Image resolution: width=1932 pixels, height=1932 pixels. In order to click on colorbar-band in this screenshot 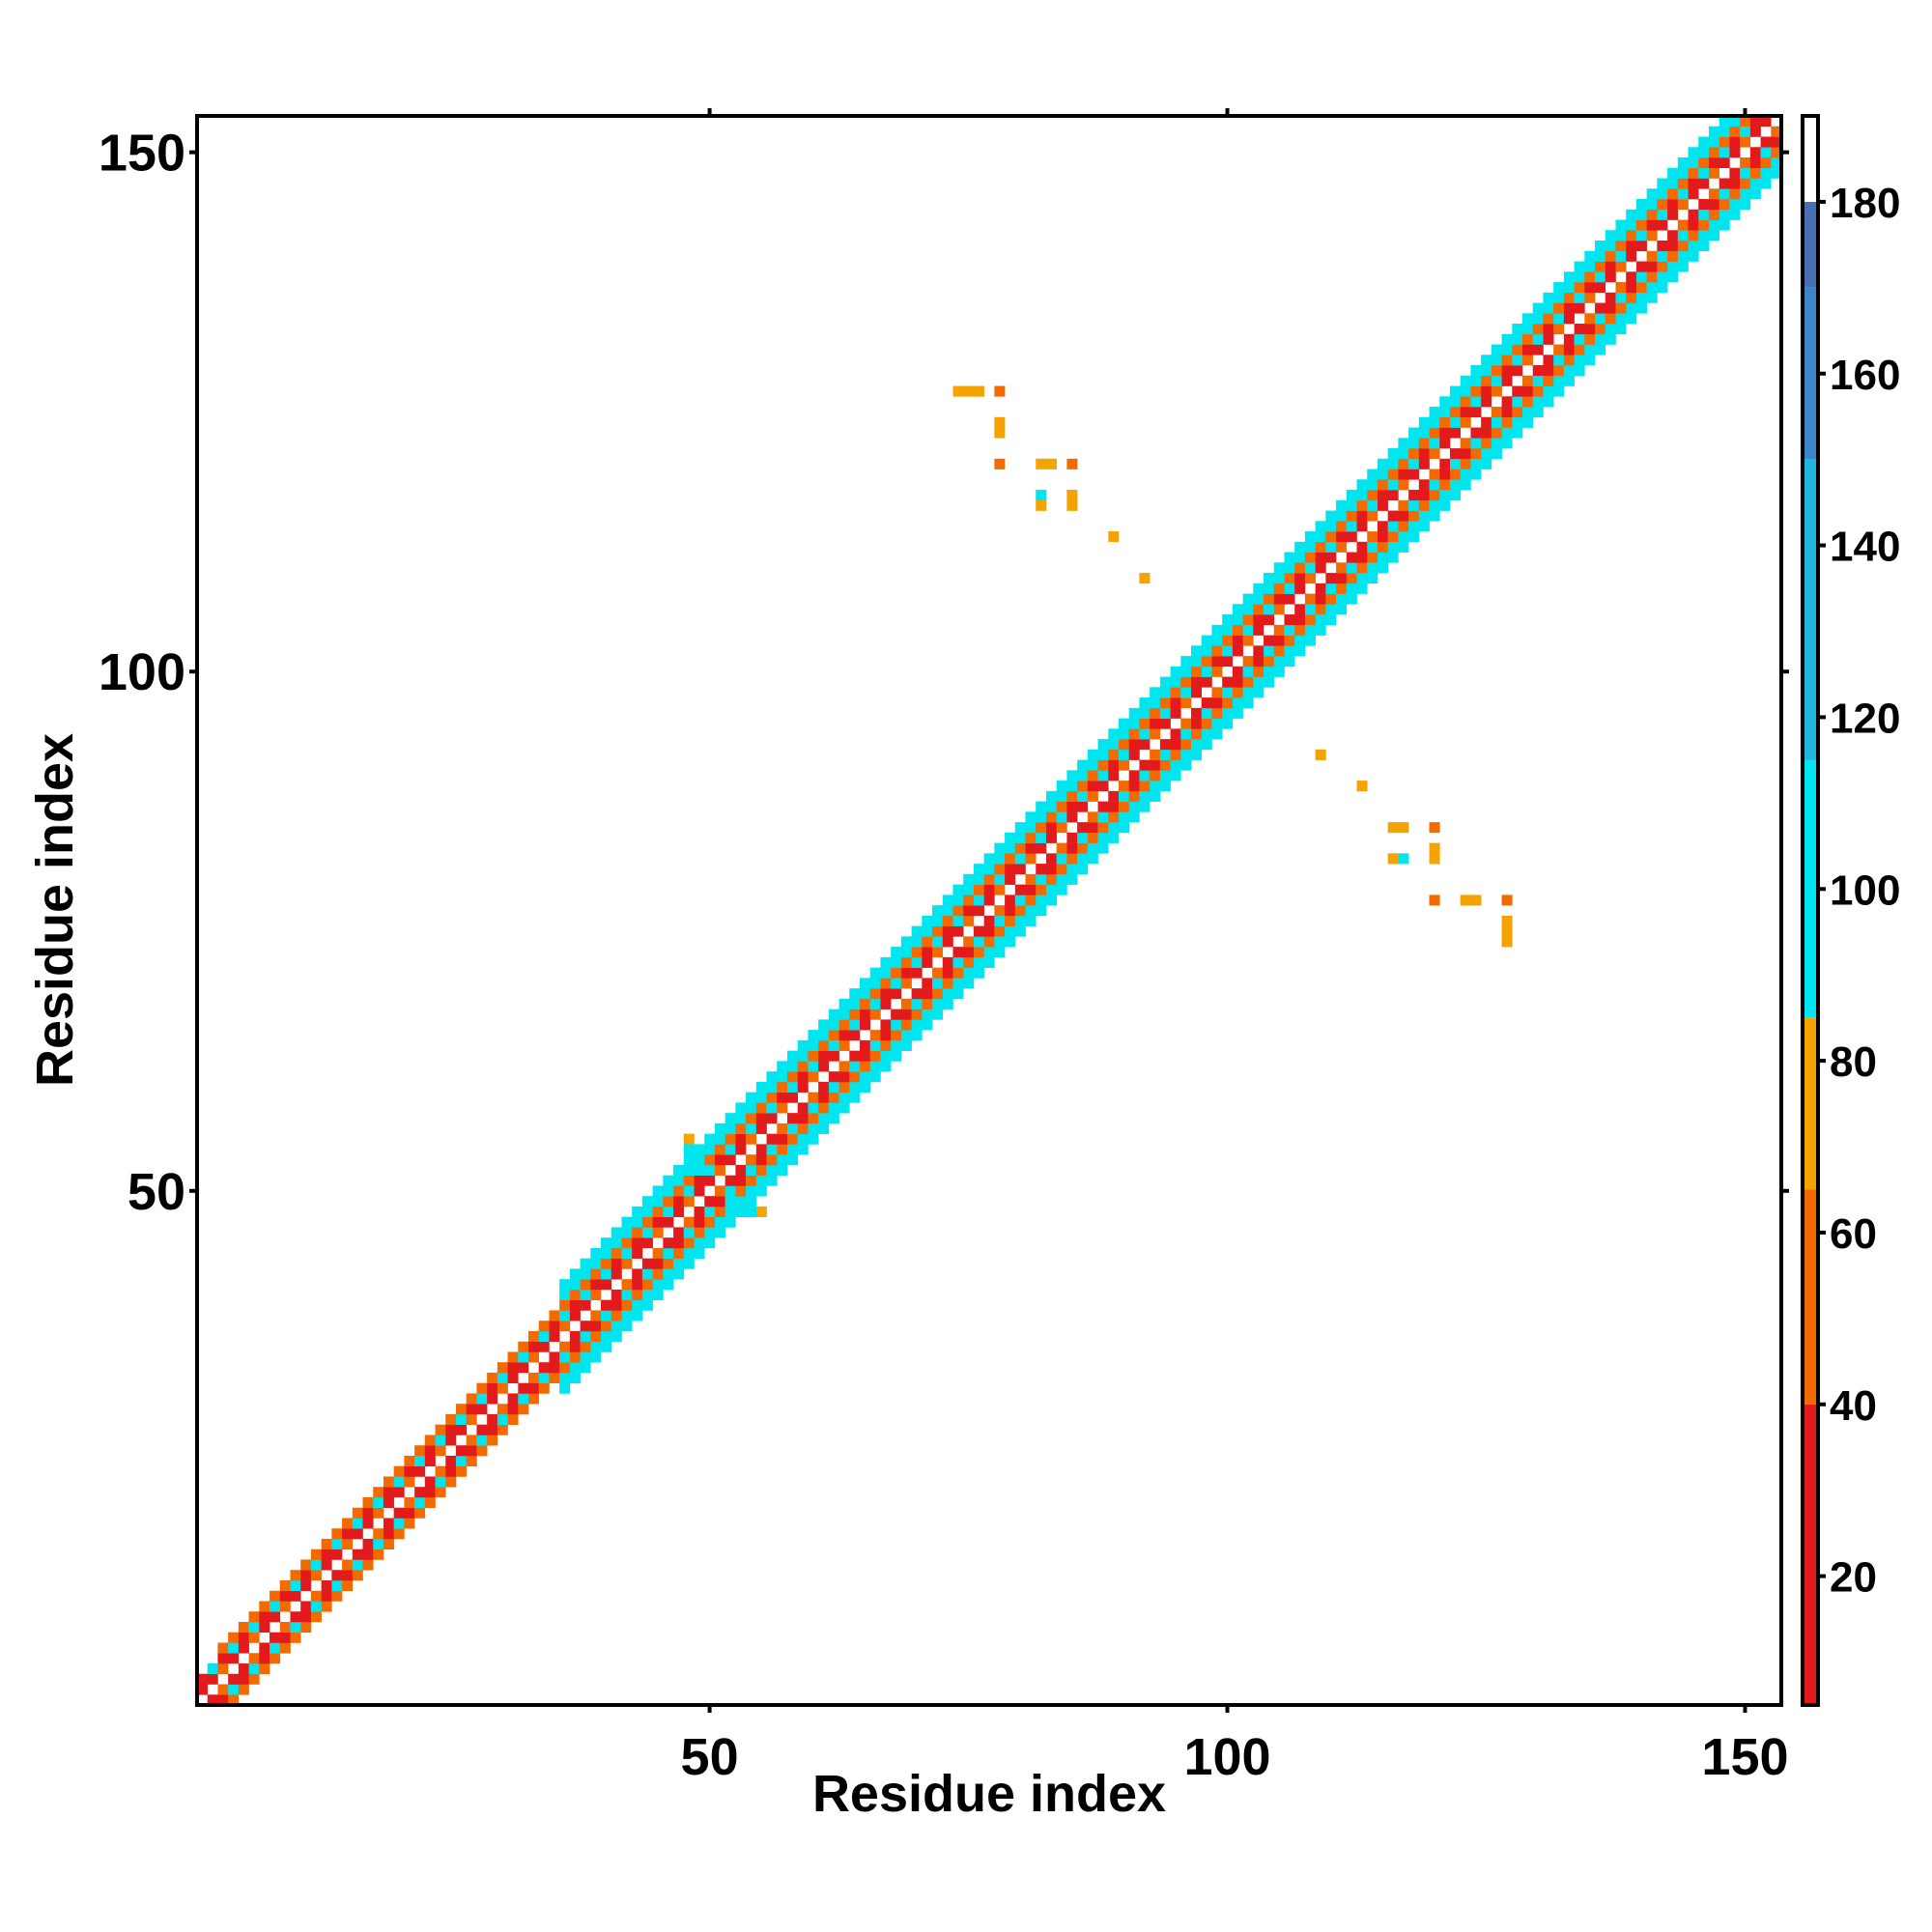, I will do `click(1810, 244)`.